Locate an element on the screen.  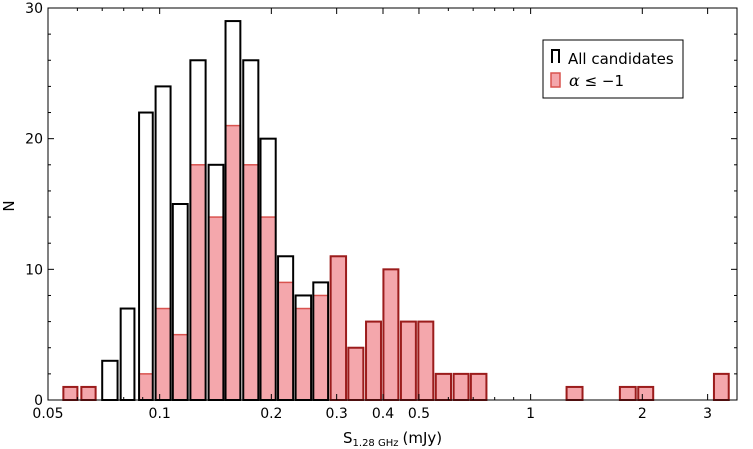
x-tick-label-0: 0.05 is located at coordinates (47, 414).